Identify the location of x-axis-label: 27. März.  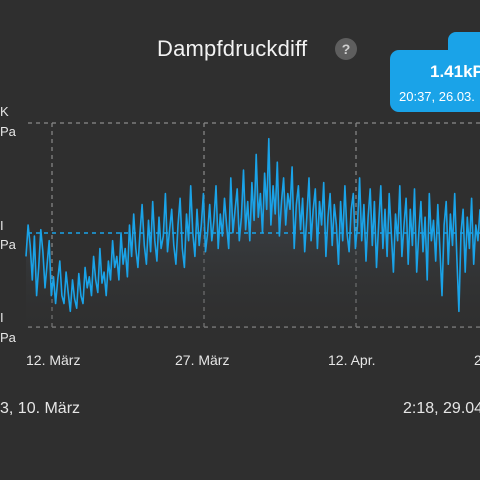
(202, 360).